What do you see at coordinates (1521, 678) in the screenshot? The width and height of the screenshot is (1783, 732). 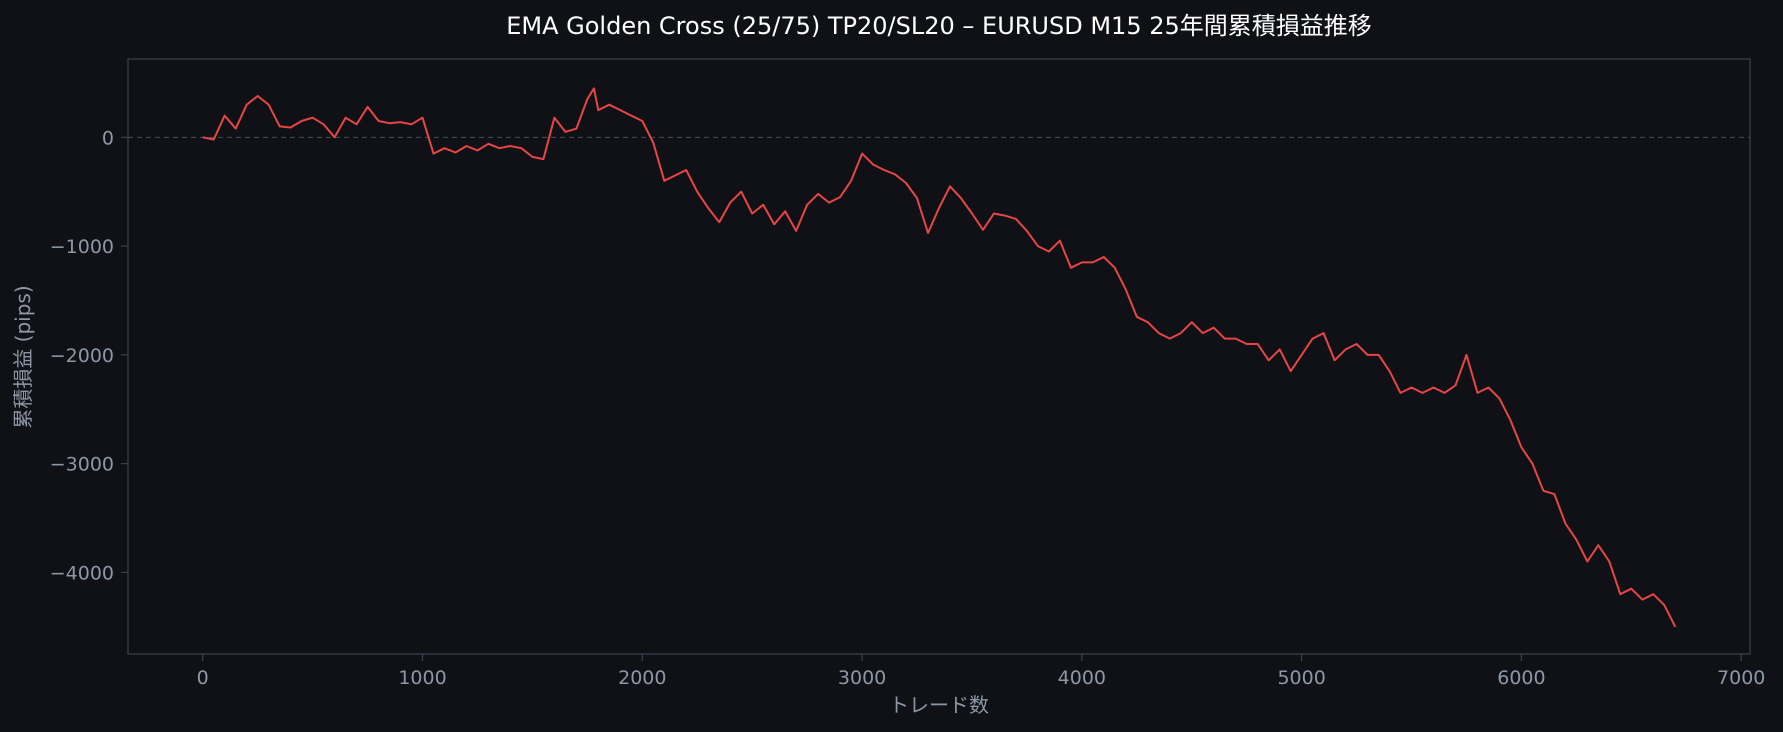 I see `x-tick-label: 6000` at bounding box center [1521, 678].